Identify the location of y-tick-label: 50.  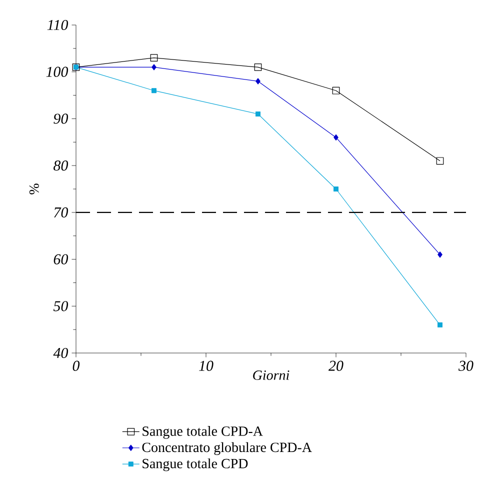
(60, 306).